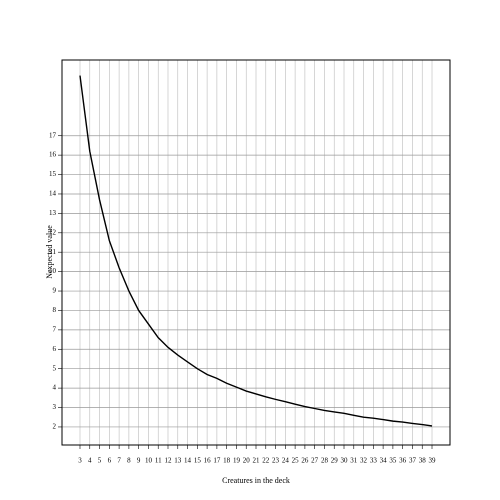  What do you see at coordinates (55, 291) in the screenshot?
I see `y-tick-label: 9` at bounding box center [55, 291].